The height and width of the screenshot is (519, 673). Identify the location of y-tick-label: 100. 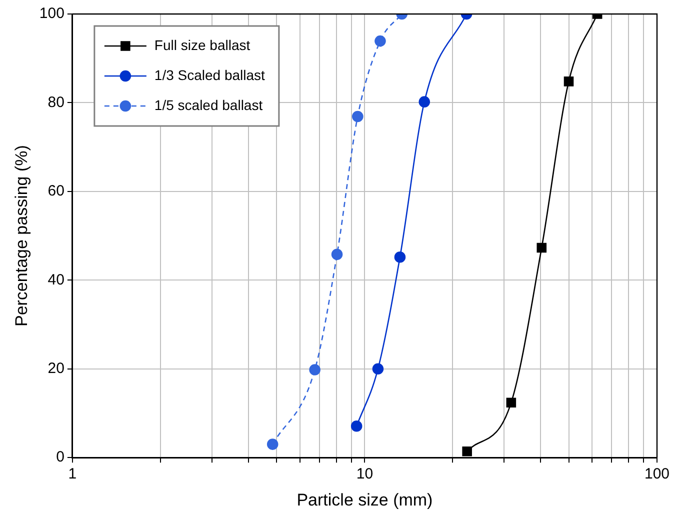
(51, 13).